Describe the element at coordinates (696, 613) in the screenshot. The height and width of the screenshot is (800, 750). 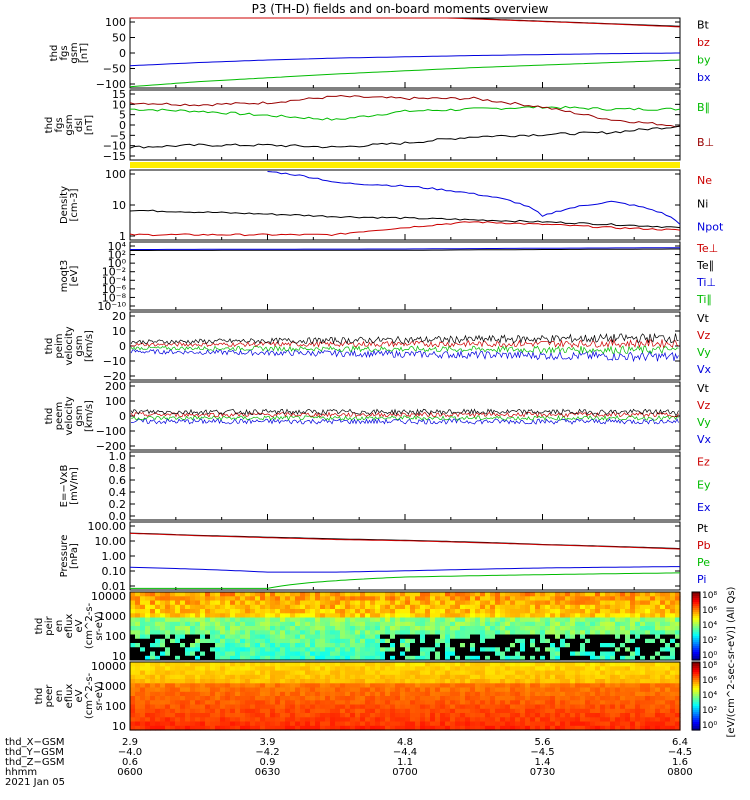
I see `colorbar-cell` at that location.